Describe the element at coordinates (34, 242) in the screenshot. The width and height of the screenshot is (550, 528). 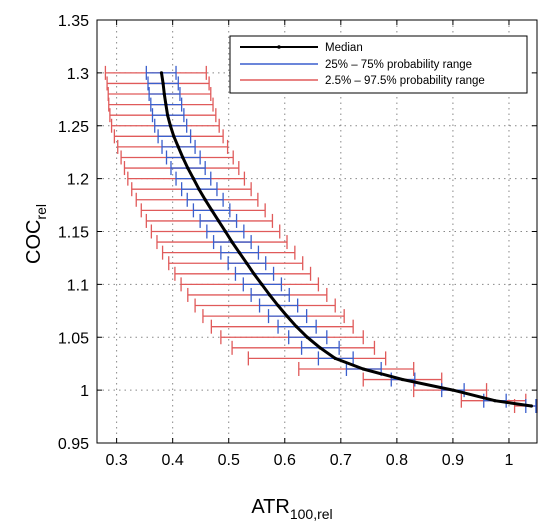
I see `y-axis-label-main: COC` at that location.